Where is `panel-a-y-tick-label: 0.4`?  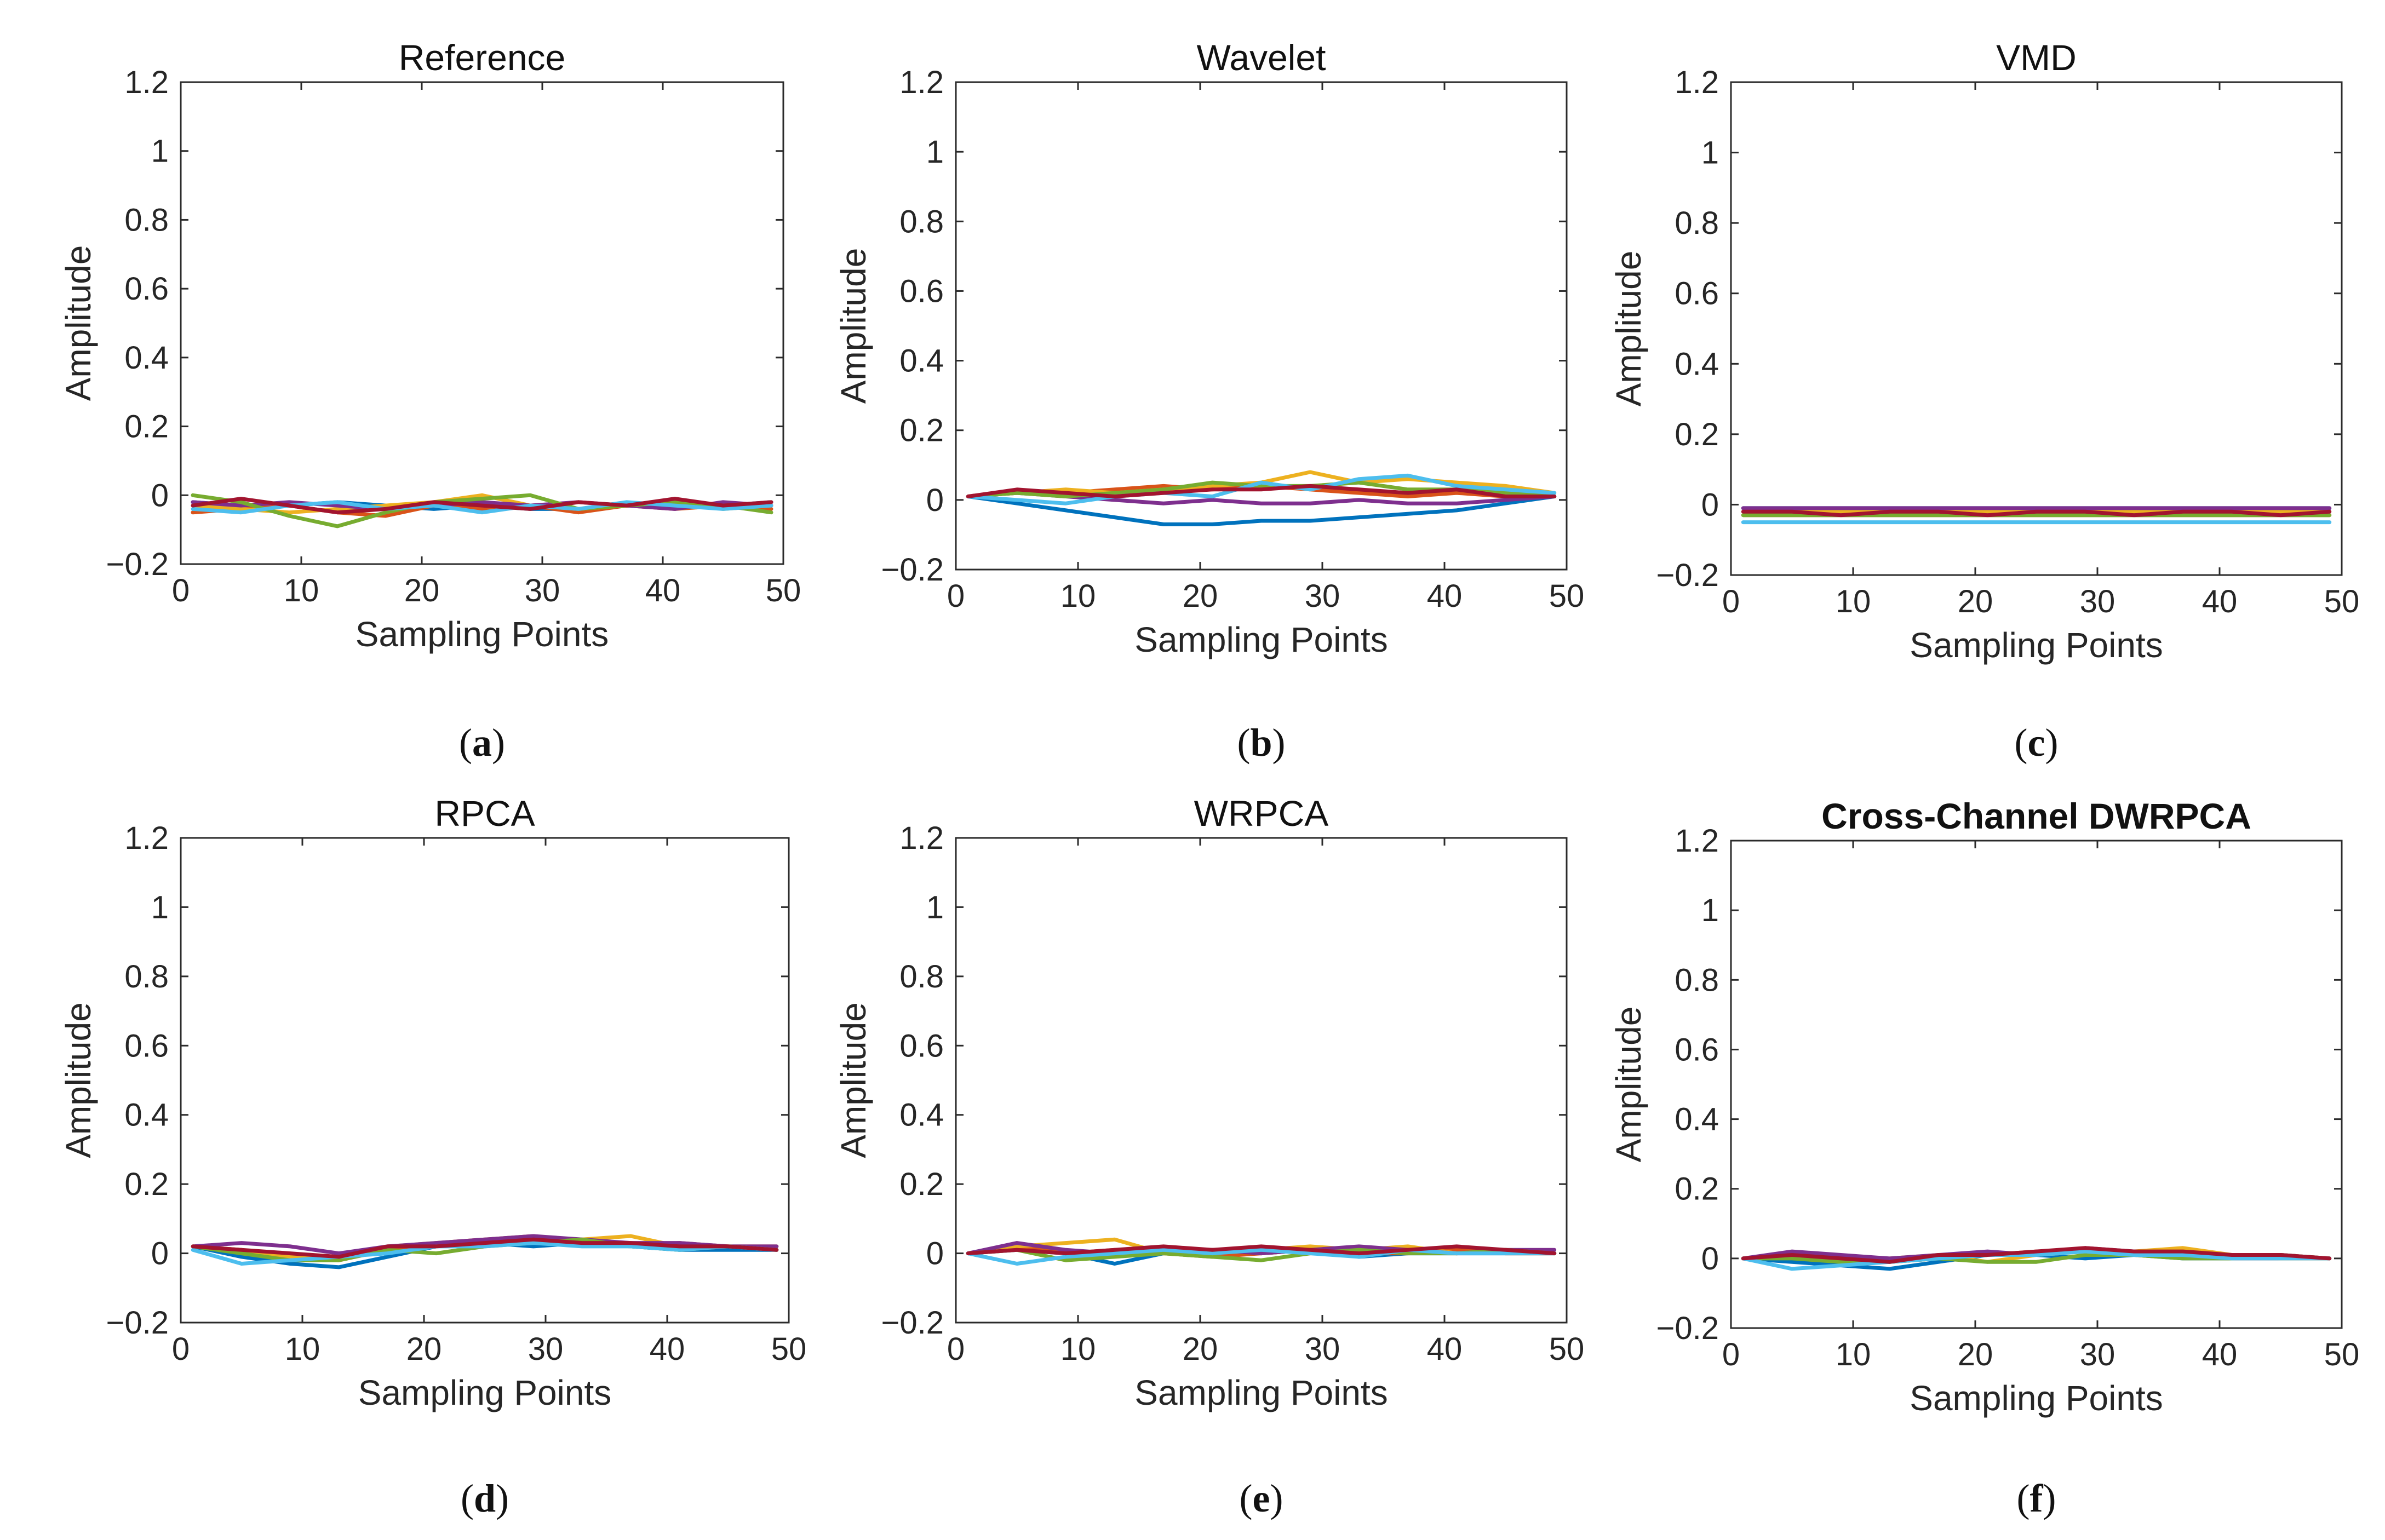
panel-a-y-tick-label: 0.4 is located at coordinates (146, 358).